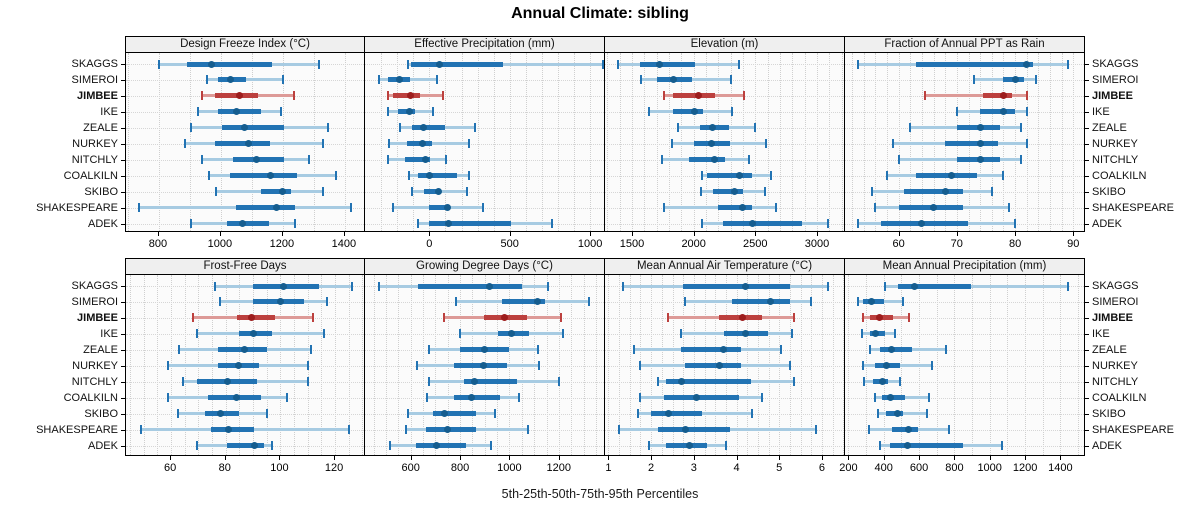 Image resolution: width=1200 pixels, height=525 pixels. Describe the element at coordinates (279, 468) in the screenshot. I see `axis-tick-label: 100` at that location.